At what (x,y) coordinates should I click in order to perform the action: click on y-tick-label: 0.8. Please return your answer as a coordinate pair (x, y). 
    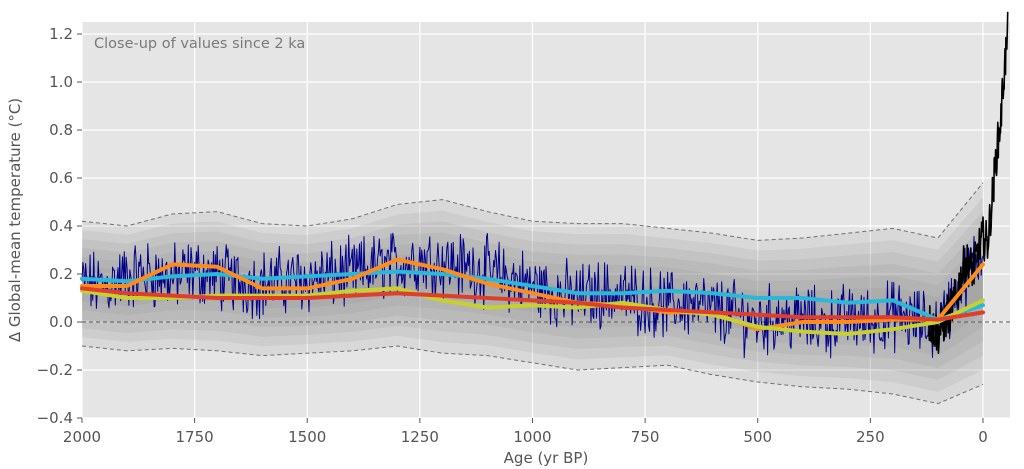
    Looking at the image, I should click on (61, 130).